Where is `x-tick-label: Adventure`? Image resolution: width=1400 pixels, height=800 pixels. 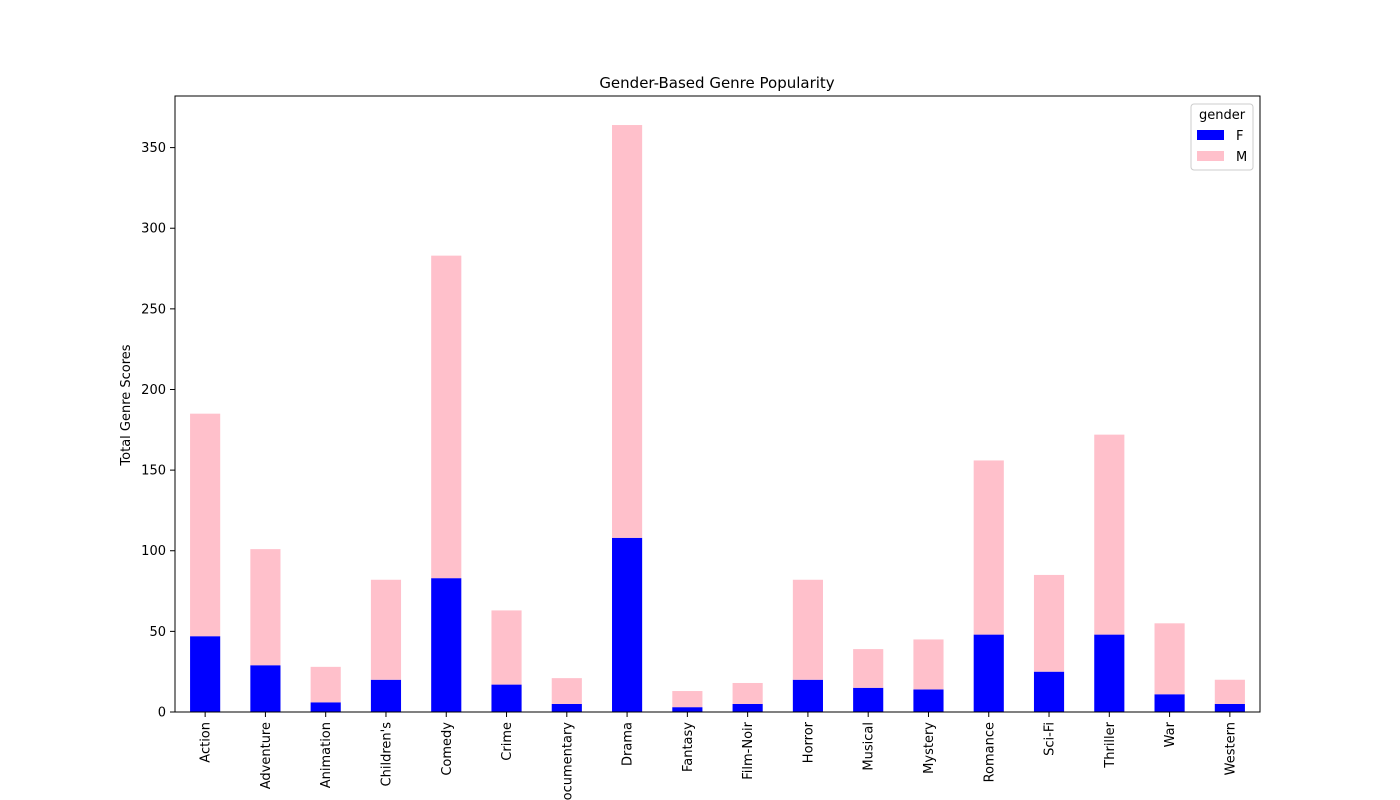
x-tick-label: Adventure is located at coordinates (266, 755).